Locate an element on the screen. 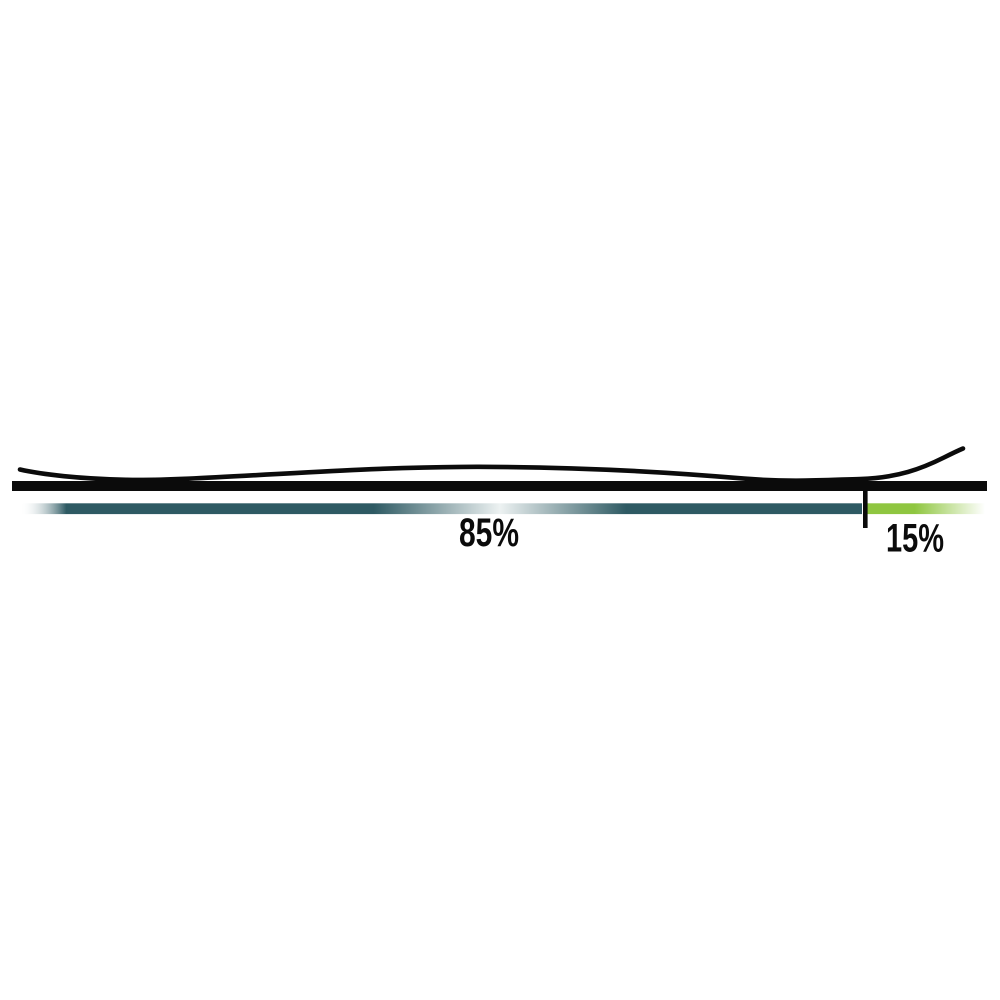 The height and width of the screenshot is (1000, 1000). right-percentage-label: 15% is located at coordinates (915, 539).